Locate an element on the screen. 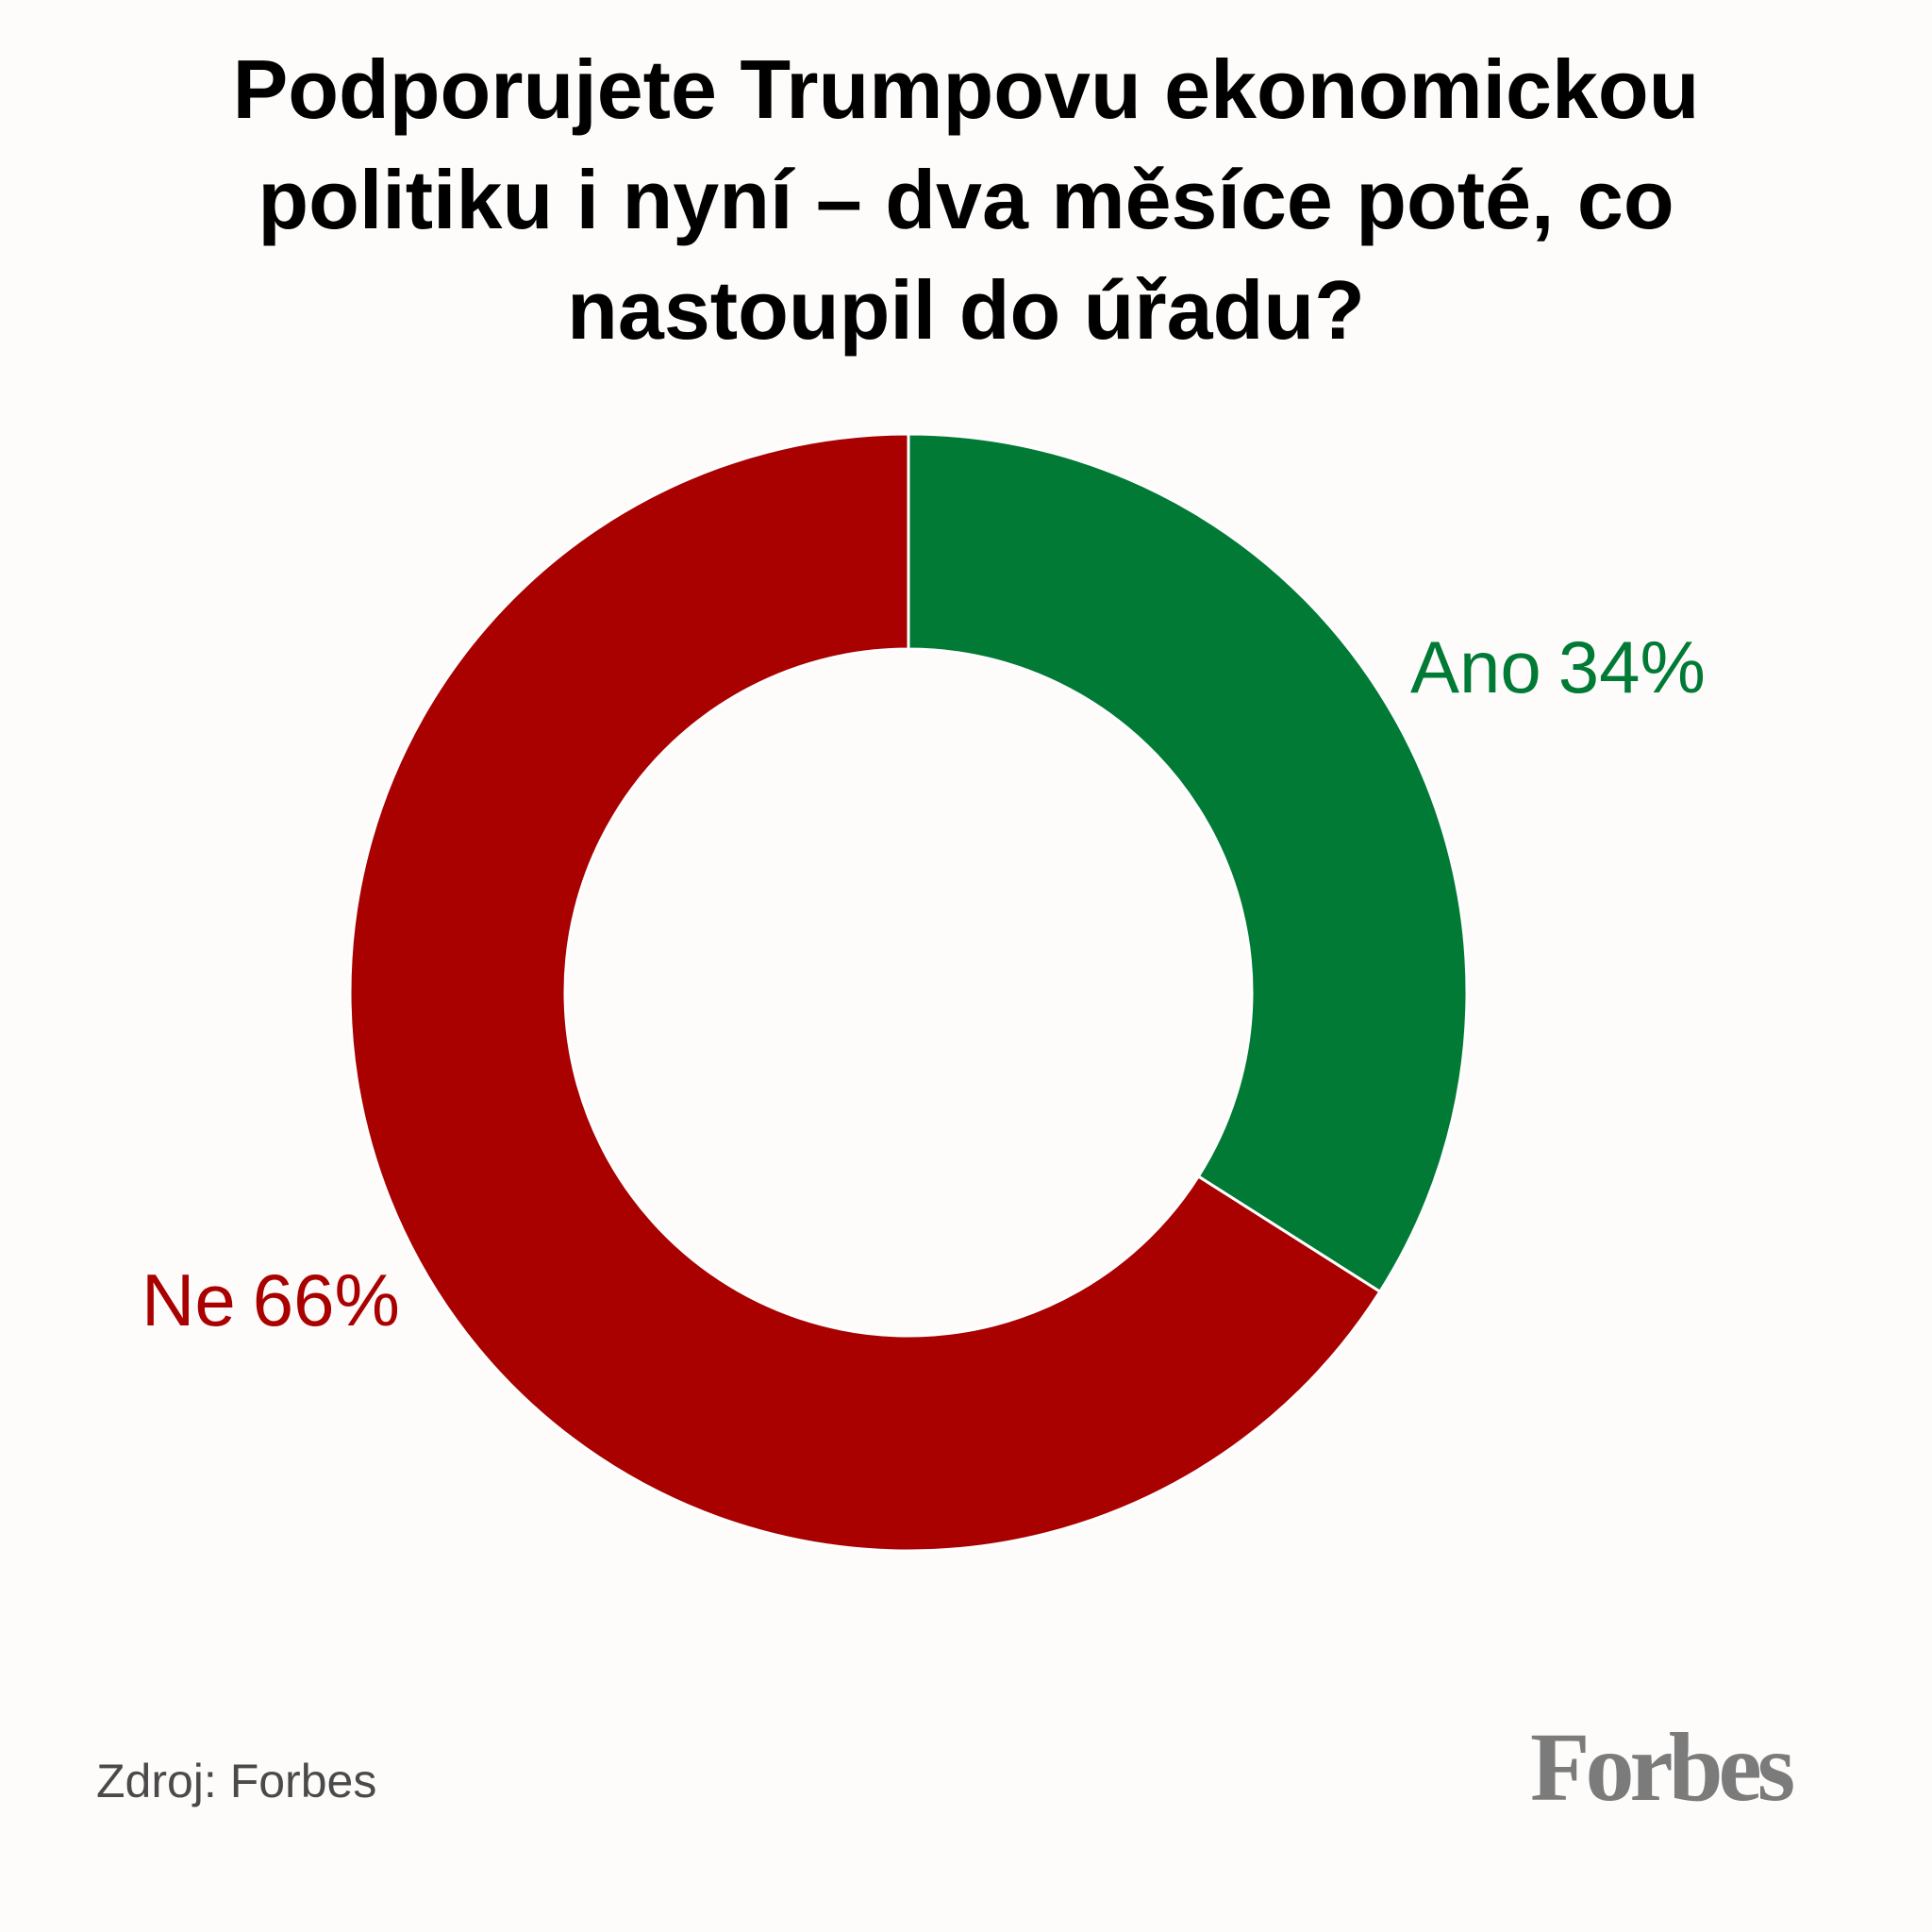 The width and height of the screenshot is (1932, 1932). slice-label-ano-name: Ano is located at coordinates (1476, 666).